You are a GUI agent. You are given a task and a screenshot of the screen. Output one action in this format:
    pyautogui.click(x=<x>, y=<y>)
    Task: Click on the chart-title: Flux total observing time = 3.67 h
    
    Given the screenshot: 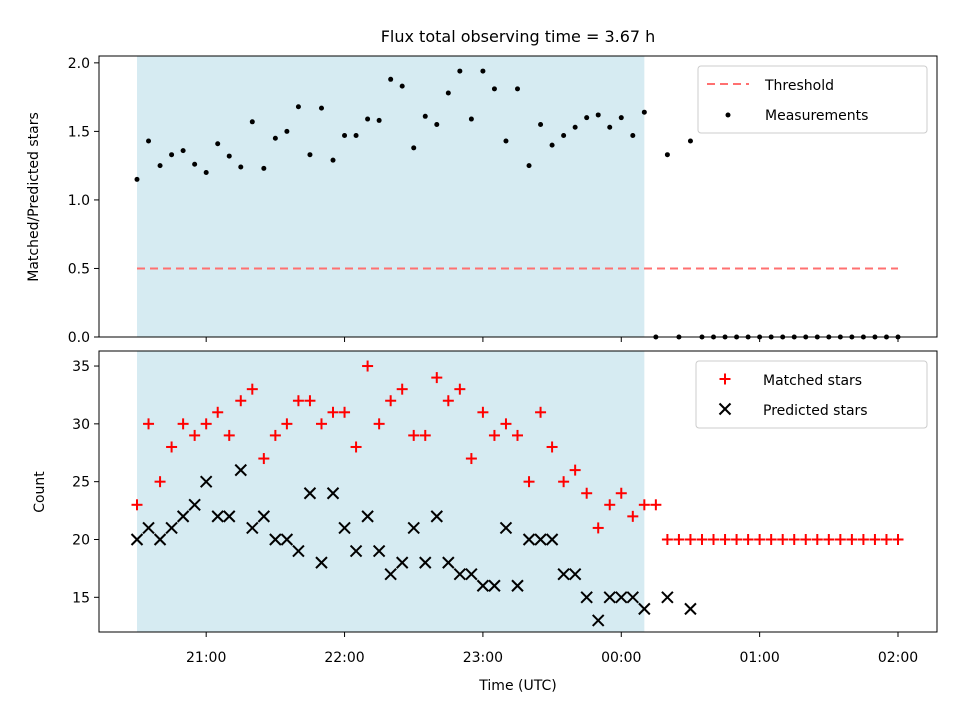 What is the action you would take?
    pyautogui.click(x=518, y=36)
    